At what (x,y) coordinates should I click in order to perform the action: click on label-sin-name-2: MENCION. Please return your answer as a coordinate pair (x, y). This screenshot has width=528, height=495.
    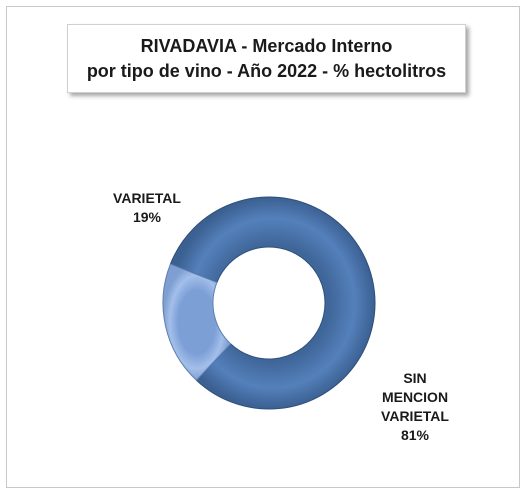
    Looking at the image, I should click on (415, 397).